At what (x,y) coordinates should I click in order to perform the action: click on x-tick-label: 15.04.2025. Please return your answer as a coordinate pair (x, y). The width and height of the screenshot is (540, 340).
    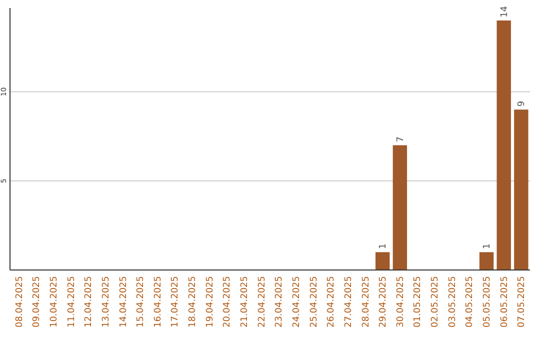
    Looking at the image, I should click on (141, 302).